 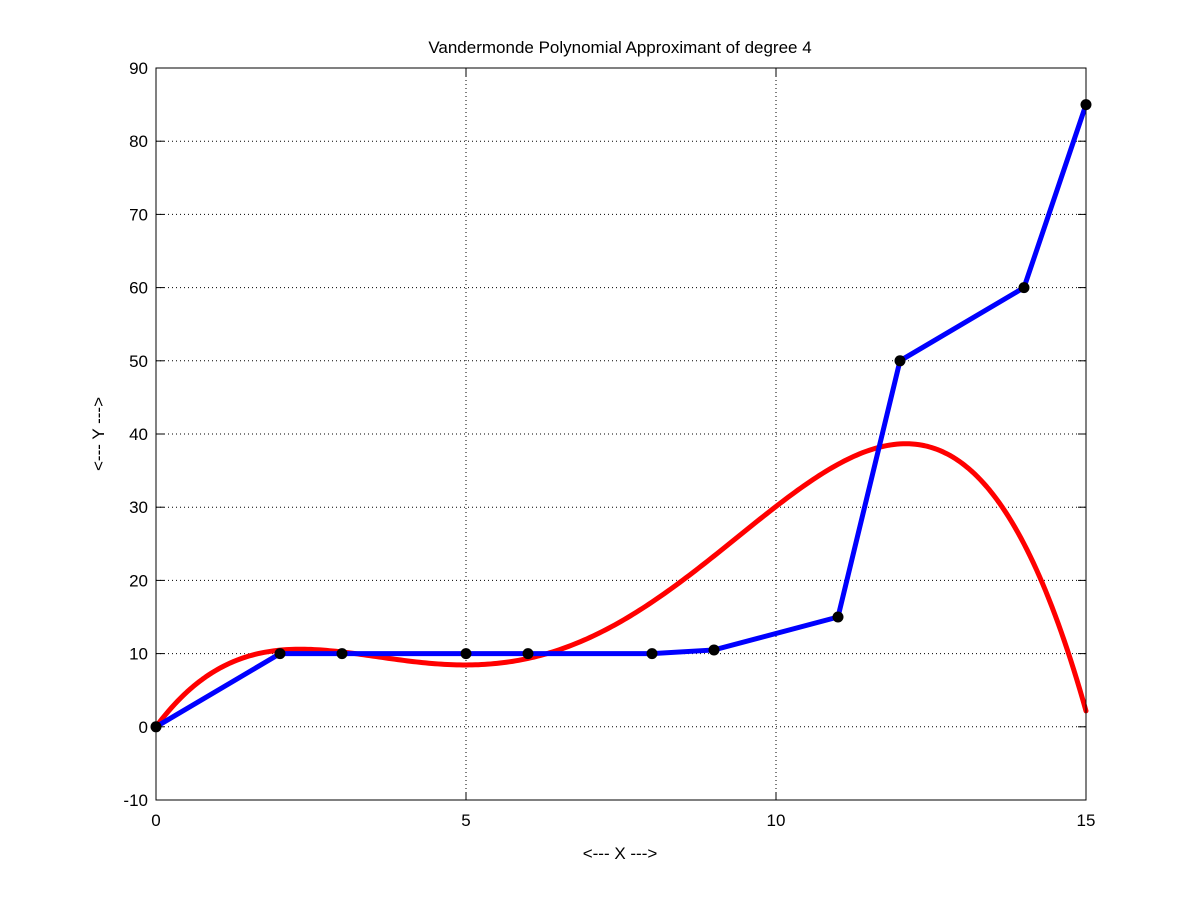 What do you see at coordinates (138, 507) in the screenshot?
I see `y-tick-label: 30` at bounding box center [138, 507].